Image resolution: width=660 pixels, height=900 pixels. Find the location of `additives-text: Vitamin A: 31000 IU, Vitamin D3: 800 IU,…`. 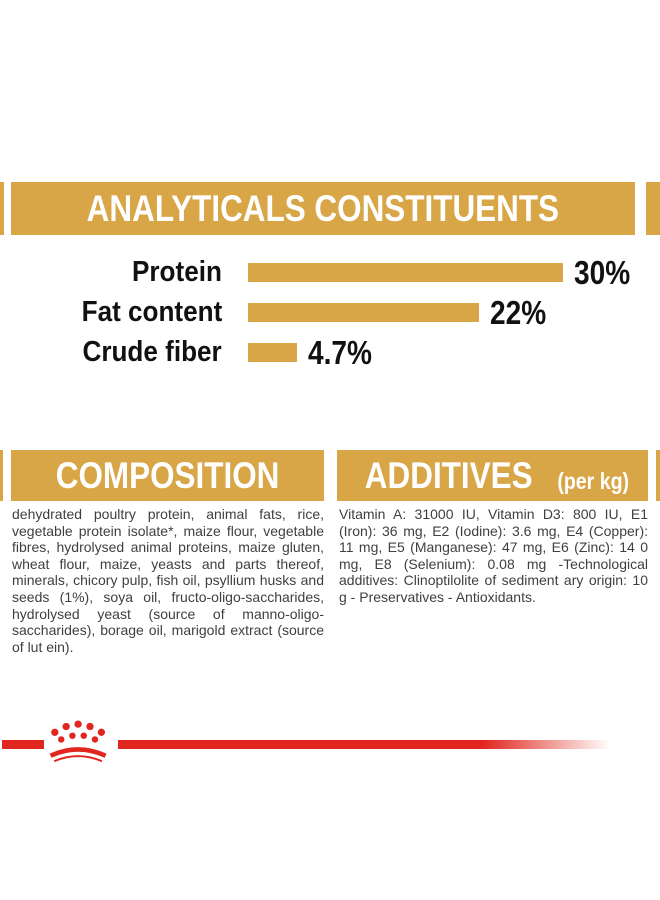

additives-text: Vitamin A: 31000 IU, Vitamin D3: 800 IU,… is located at coordinates (493, 555).